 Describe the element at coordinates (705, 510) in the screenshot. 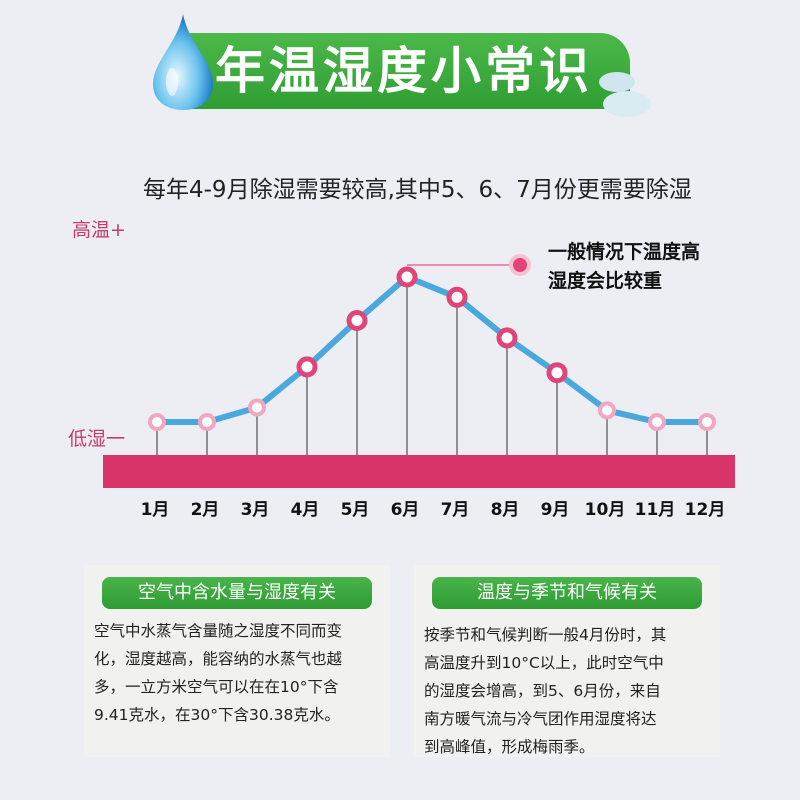

I see `x-tick-label: 12月` at that location.